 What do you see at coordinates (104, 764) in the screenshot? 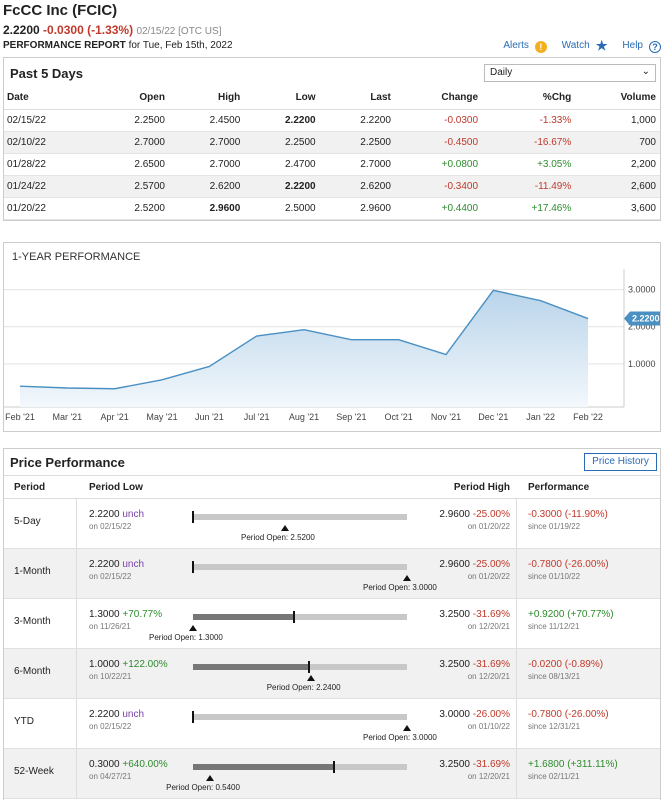
I see `low-value: 0.3000` at bounding box center [104, 764].